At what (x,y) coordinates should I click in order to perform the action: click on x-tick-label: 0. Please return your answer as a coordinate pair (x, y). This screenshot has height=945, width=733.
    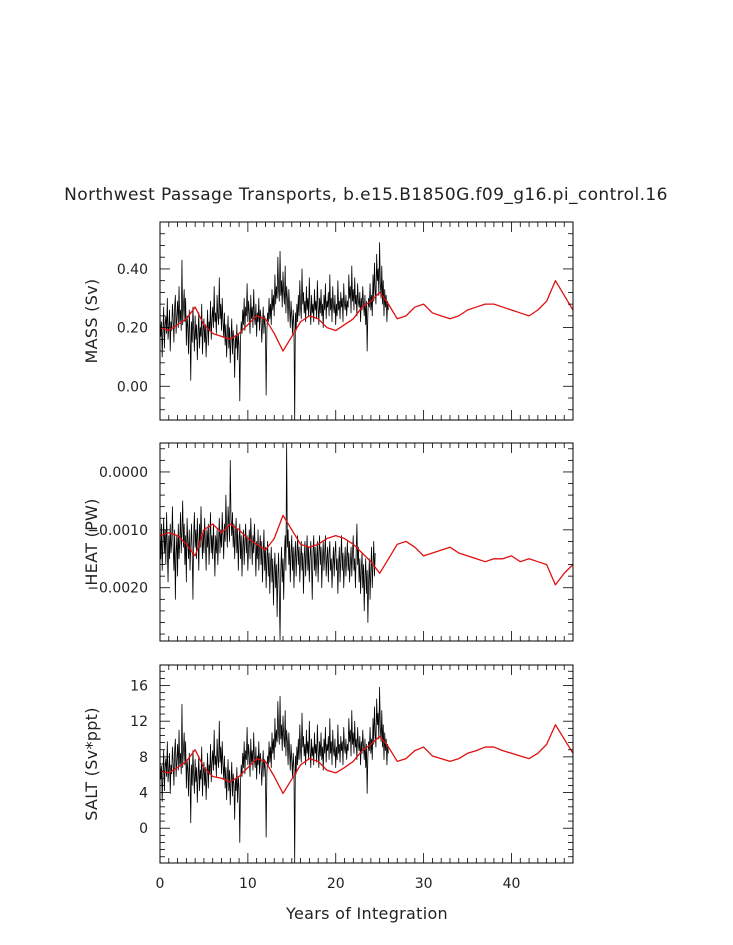
    Looking at the image, I should click on (160, 884).